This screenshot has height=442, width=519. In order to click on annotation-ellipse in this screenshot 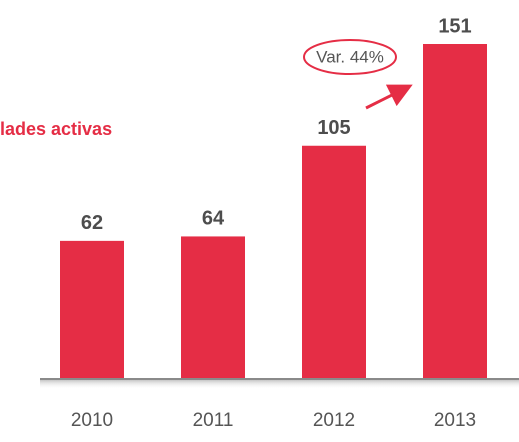, I will do `click(350, 57)`.